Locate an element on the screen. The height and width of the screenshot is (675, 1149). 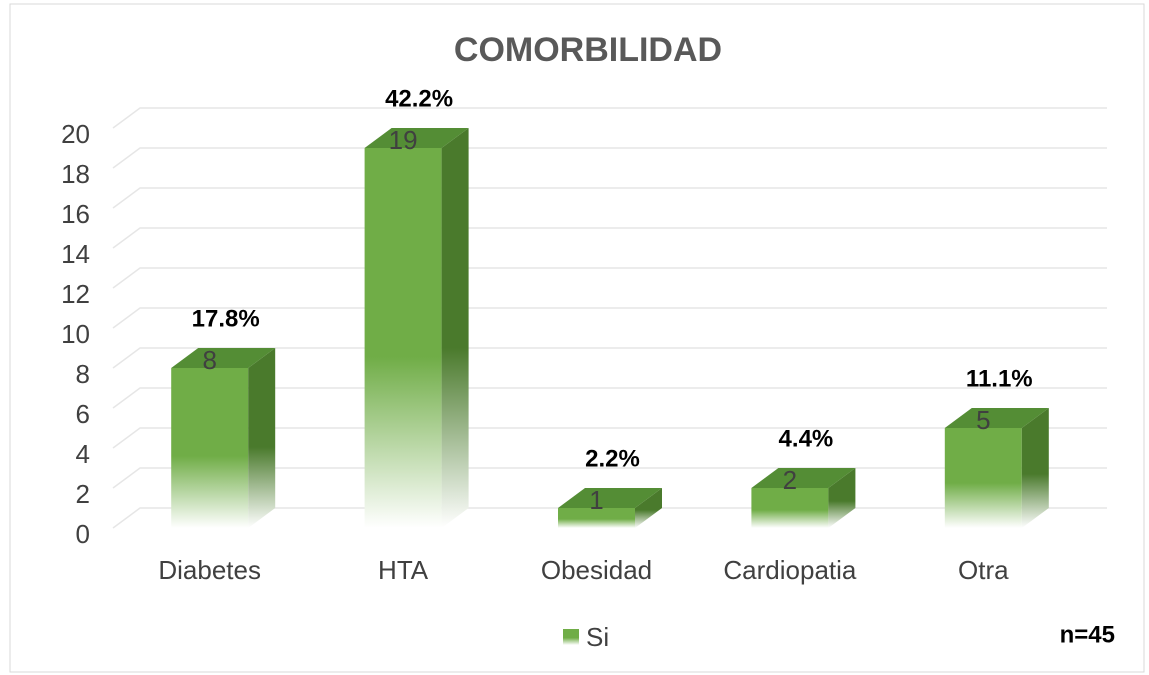
y-tick-label: 4 is located at coordinates (83, 454).